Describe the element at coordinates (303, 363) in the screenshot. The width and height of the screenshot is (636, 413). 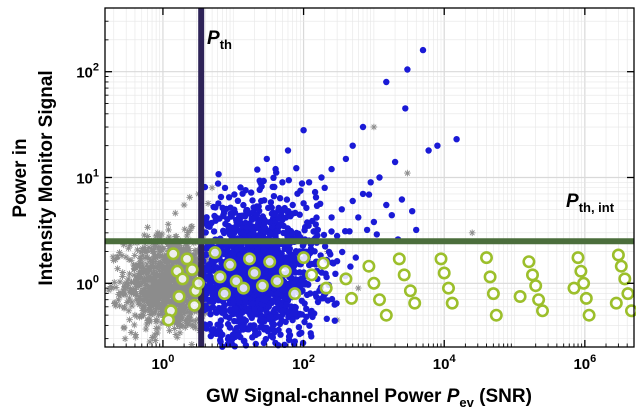
I see `x-tick-label: 10²` at that location.